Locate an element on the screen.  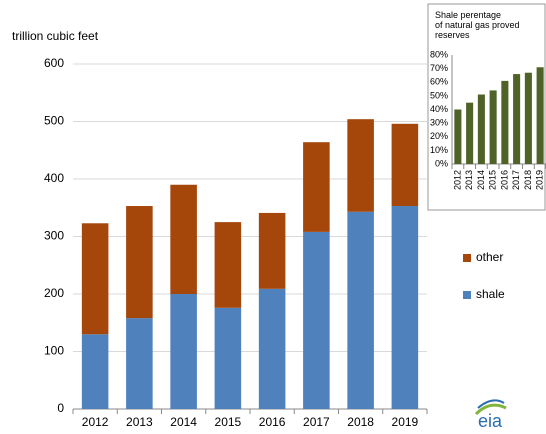
y-tick-label: 10% is located at coordinates (439, 150).